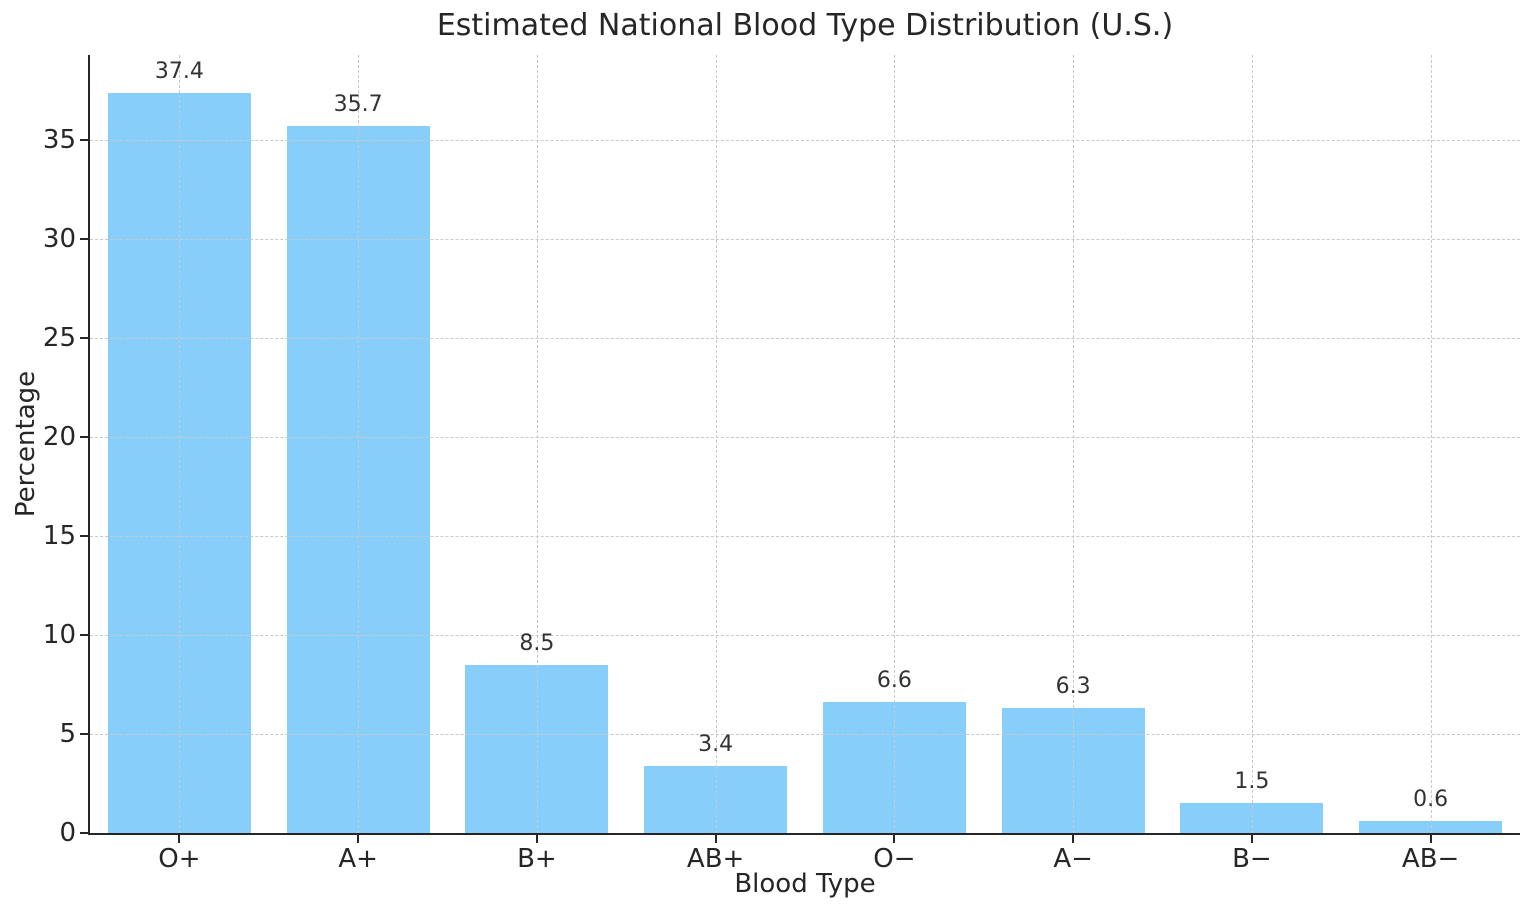 This screenshot has height=916, width=1536. I want to click on bar-value-label: 6.6, so click(894, 681).